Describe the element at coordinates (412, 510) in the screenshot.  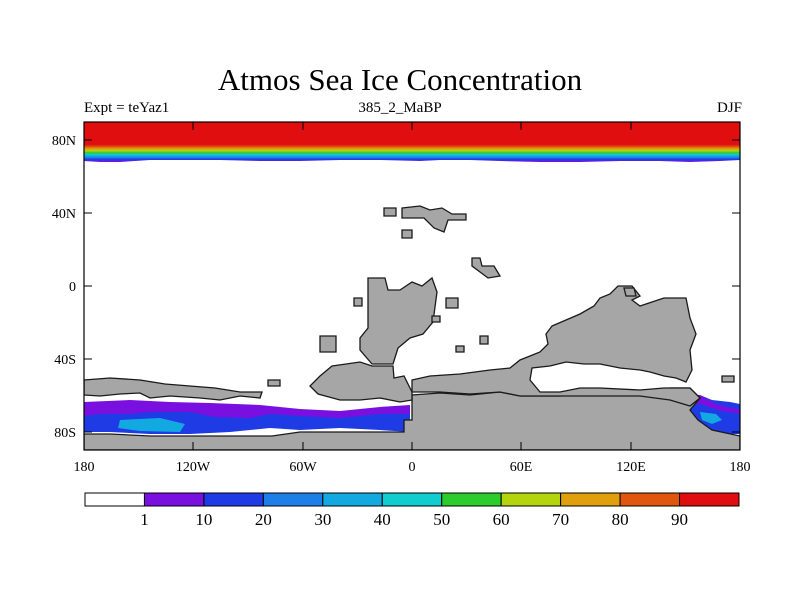
I see `colorbar: 1 10 20 30 40 50 60 70 80 90` at that location.